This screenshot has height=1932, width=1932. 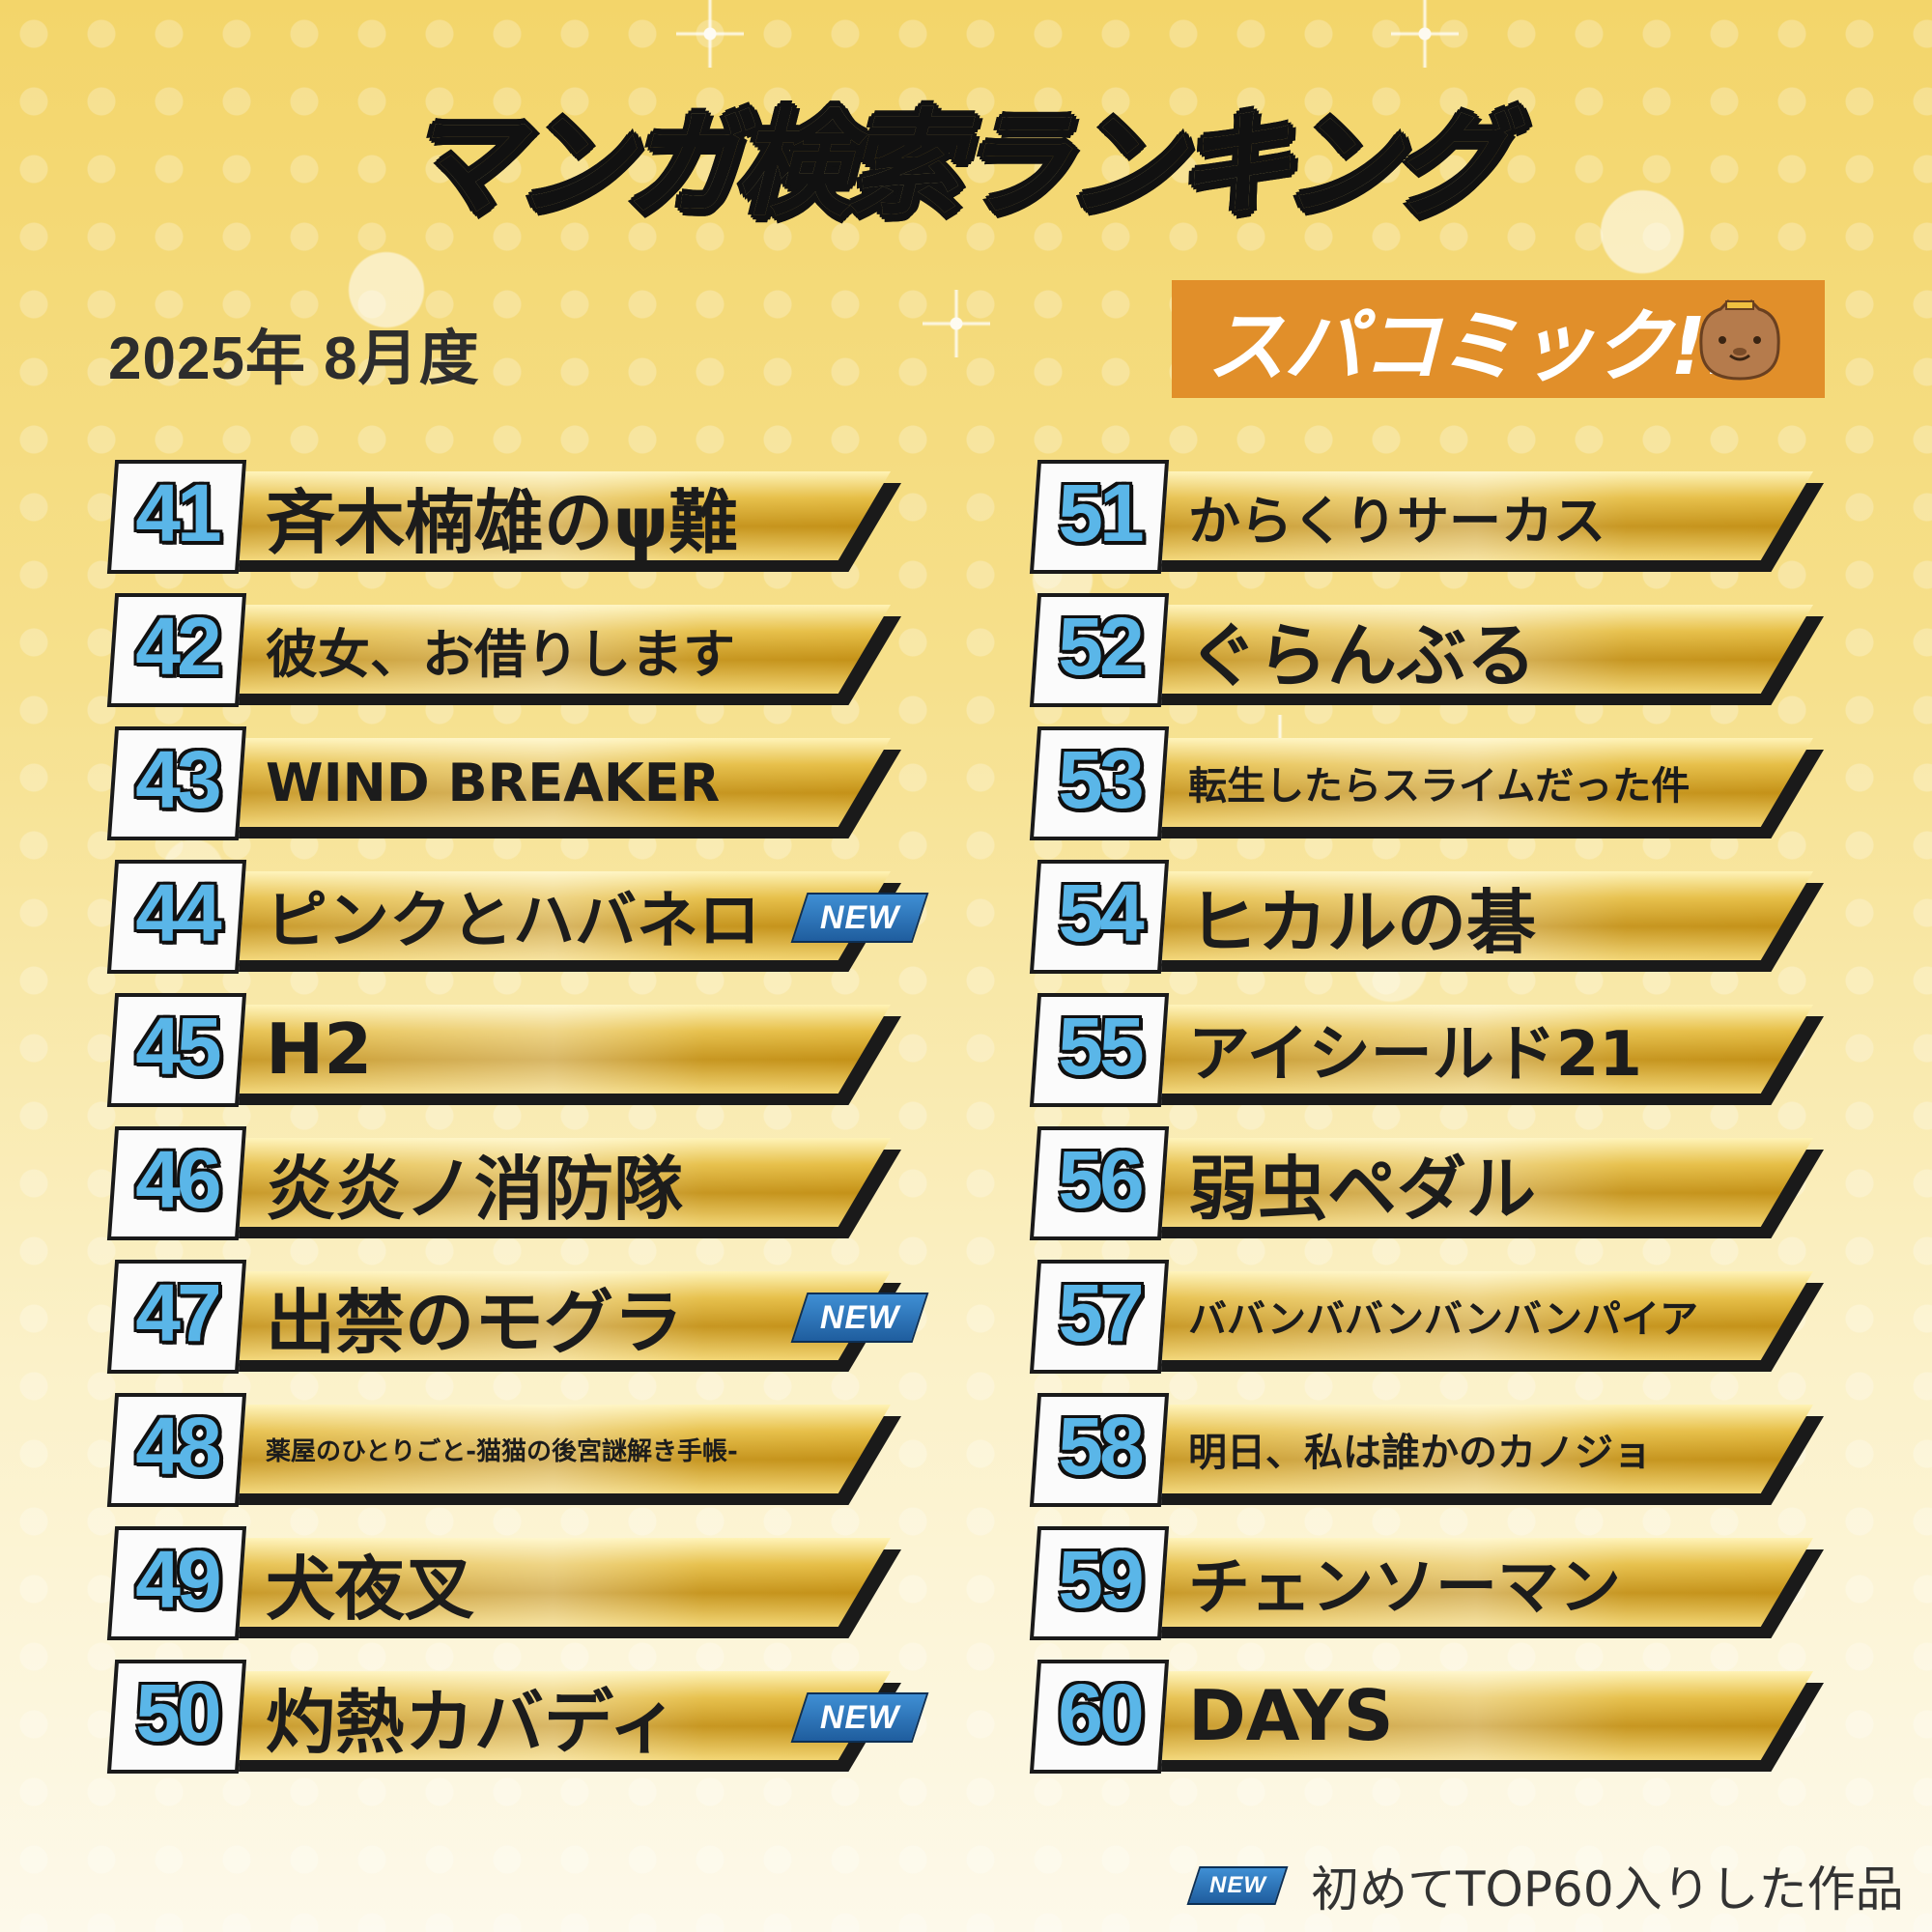 I want to click on manga-title: アイシールド21, so click(x=1415, y=1055).